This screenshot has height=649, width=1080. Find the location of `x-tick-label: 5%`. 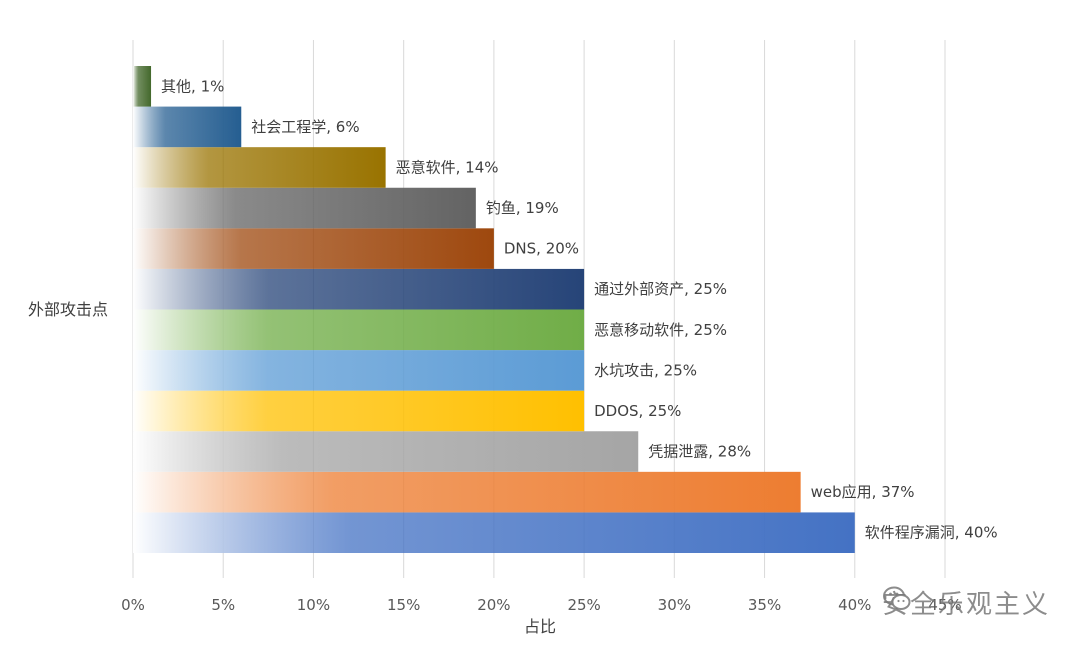

x-tick-label: 5% is located at coordinates (223, 605).